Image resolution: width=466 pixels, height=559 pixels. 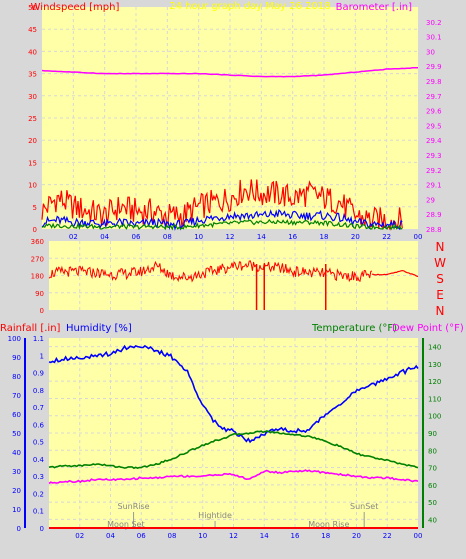 What do you see at coordinates (430, 52) in the screenshot?
I see `baro-tick-label: 30` at bounding box center [430, 52].